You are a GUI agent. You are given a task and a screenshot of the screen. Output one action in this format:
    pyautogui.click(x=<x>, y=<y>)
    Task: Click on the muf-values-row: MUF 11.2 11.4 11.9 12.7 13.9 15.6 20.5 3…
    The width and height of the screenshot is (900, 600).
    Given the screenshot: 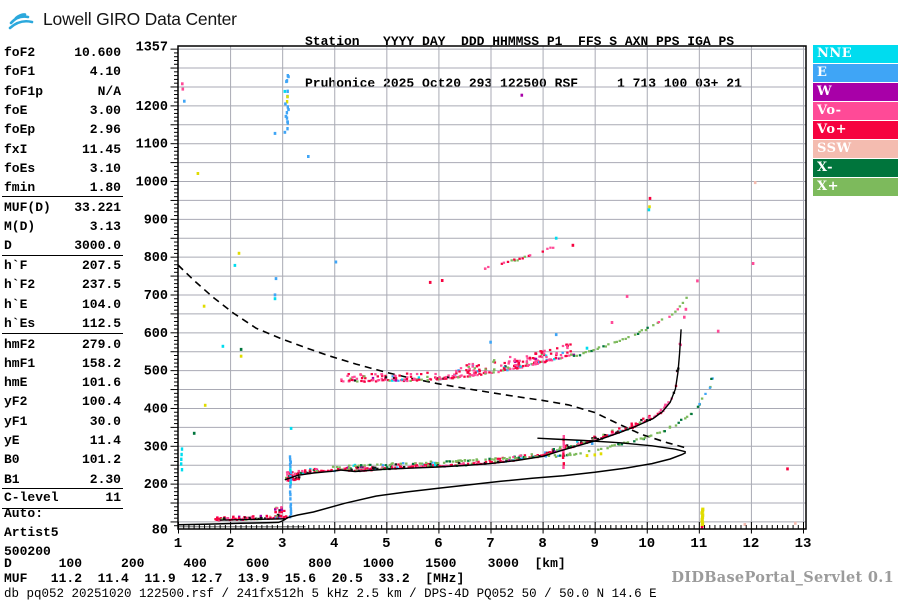 What is the action you would take?
    pyautogui.click(x=234, y=578)
    